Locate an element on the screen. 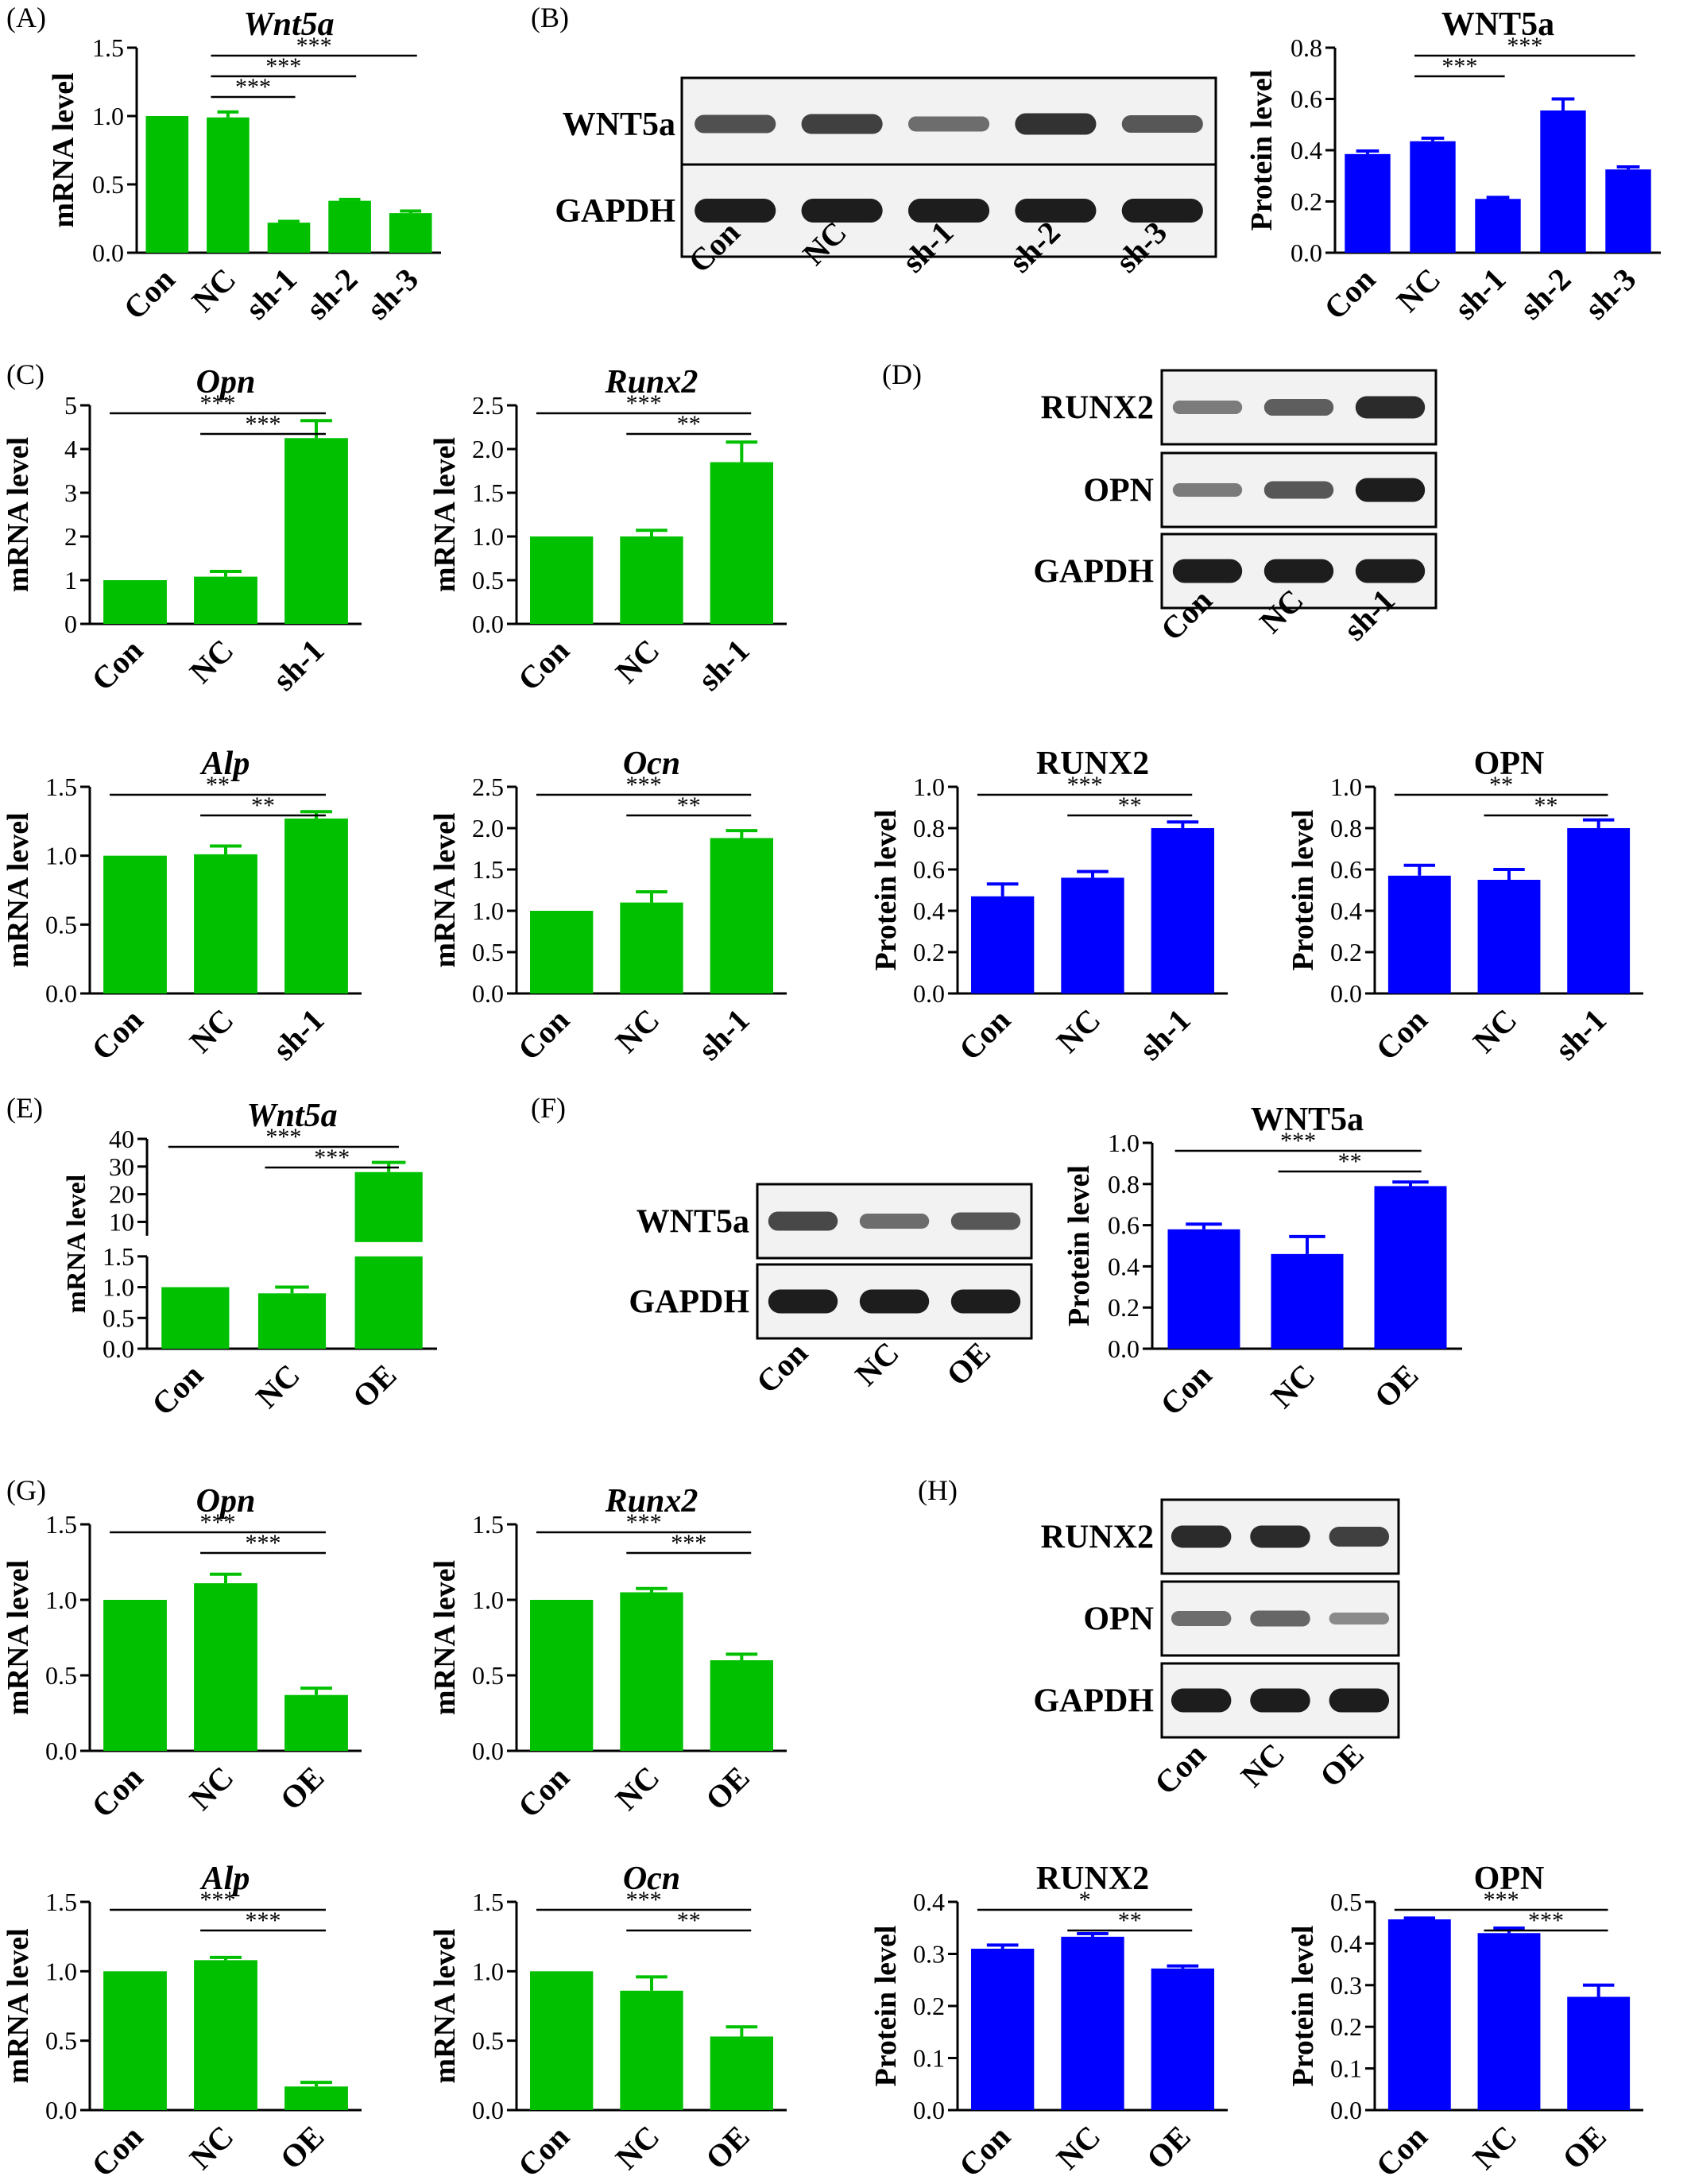 This screenshot has height=2184, width=1691. y-tick-label: 0.4 is located at coordinates (1306, 150).